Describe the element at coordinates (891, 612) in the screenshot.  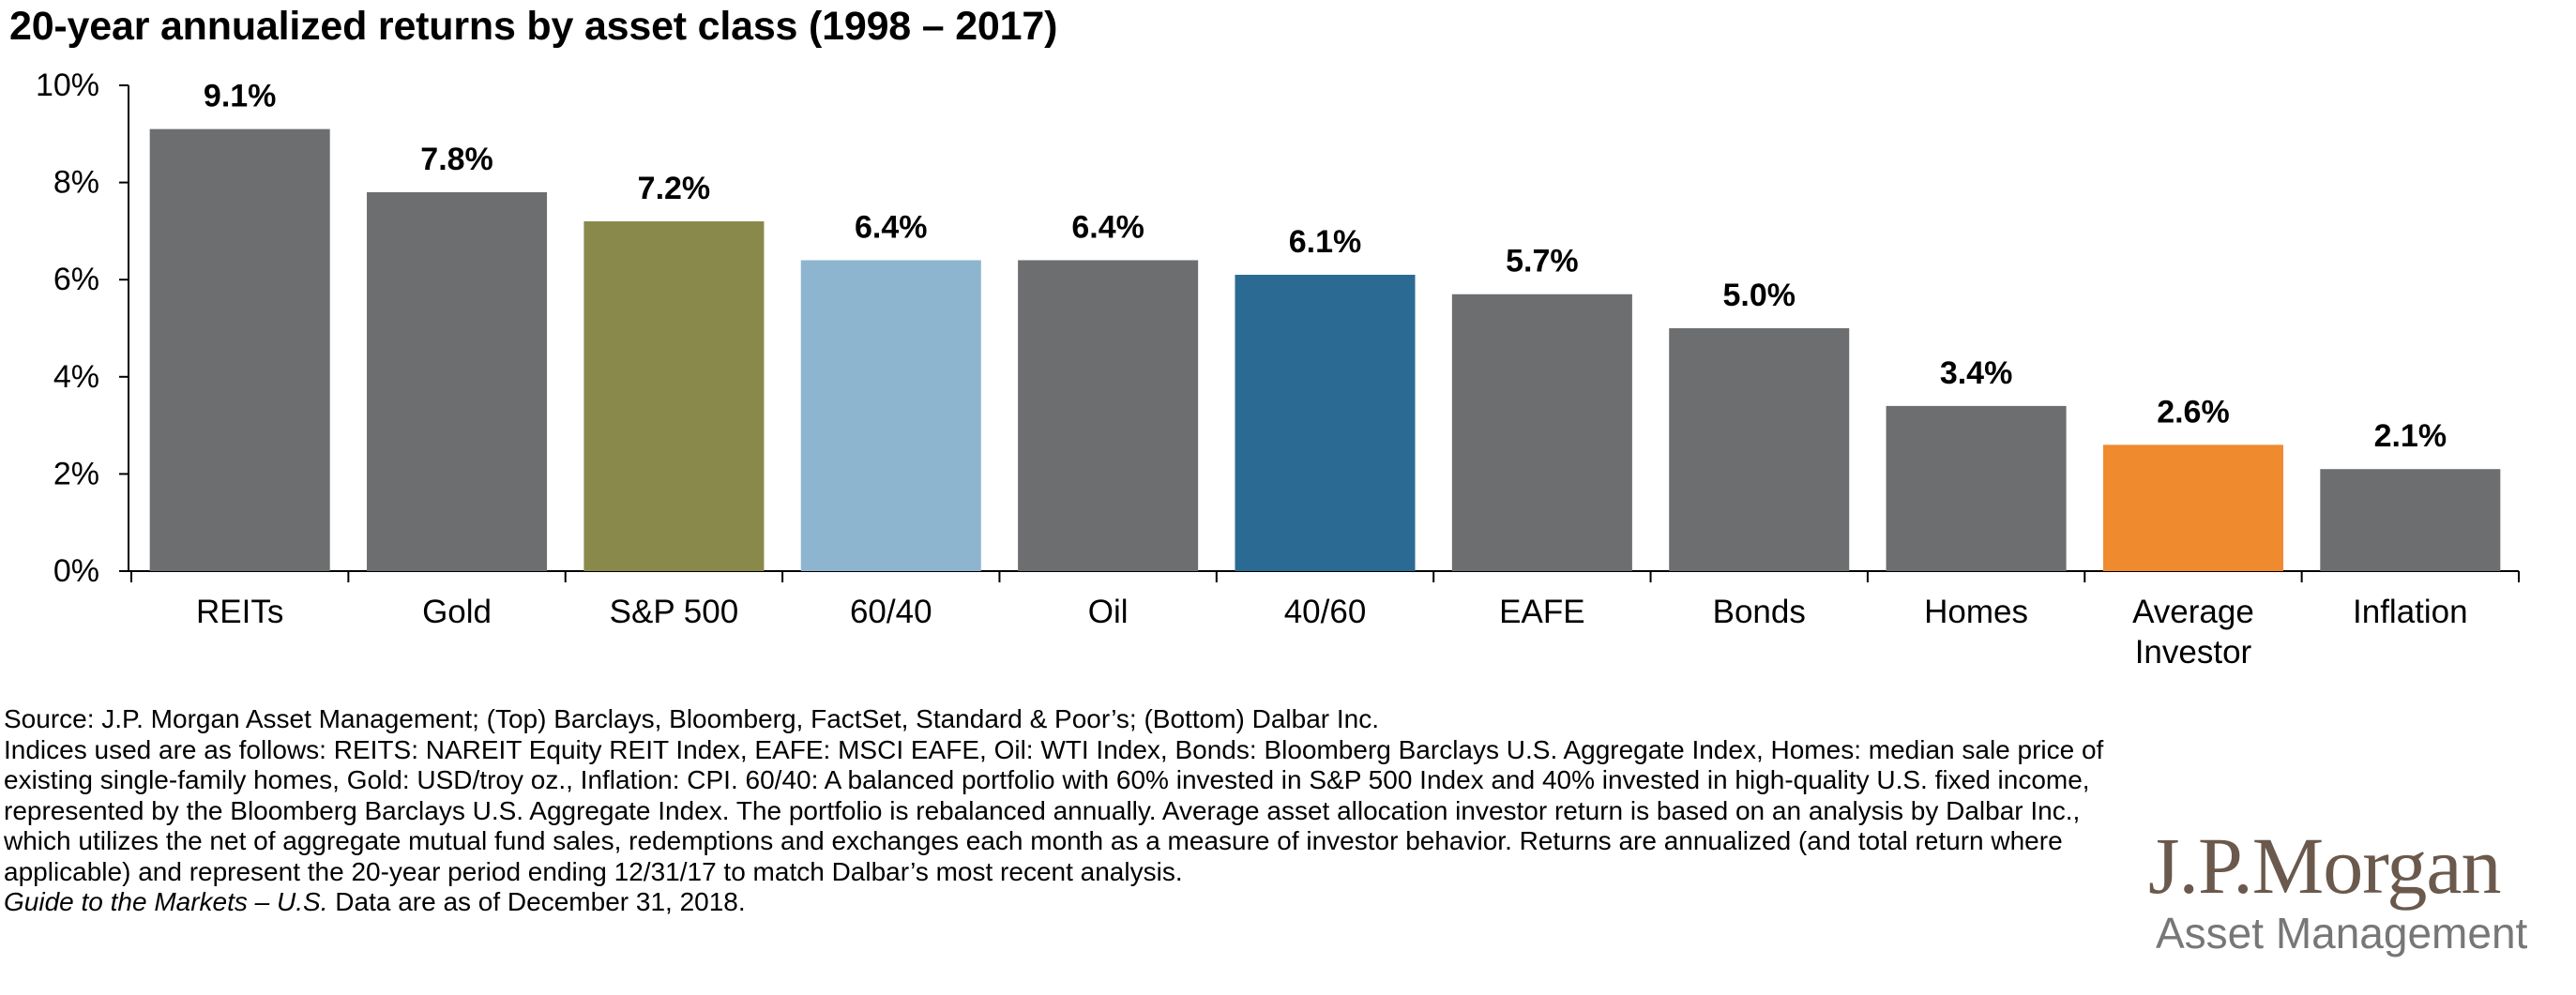
I see `category-label: 60/40` at that location.